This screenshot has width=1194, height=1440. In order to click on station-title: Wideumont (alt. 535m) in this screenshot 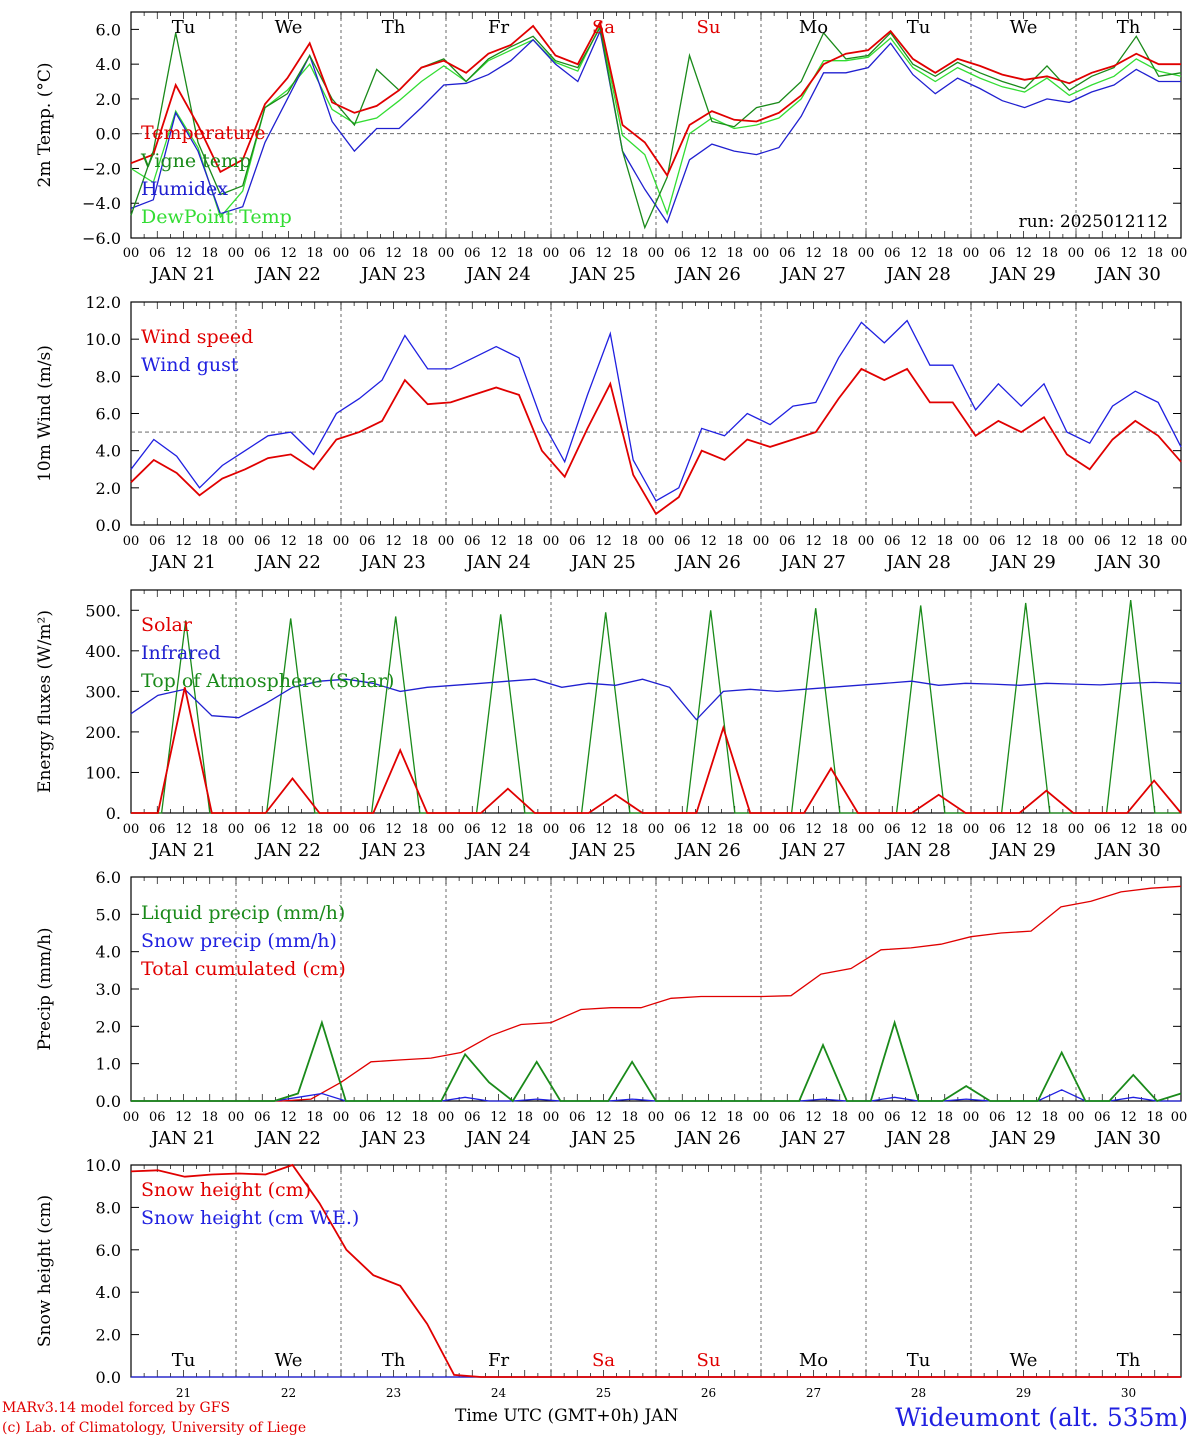, I will do `click(1041, 1417)`.